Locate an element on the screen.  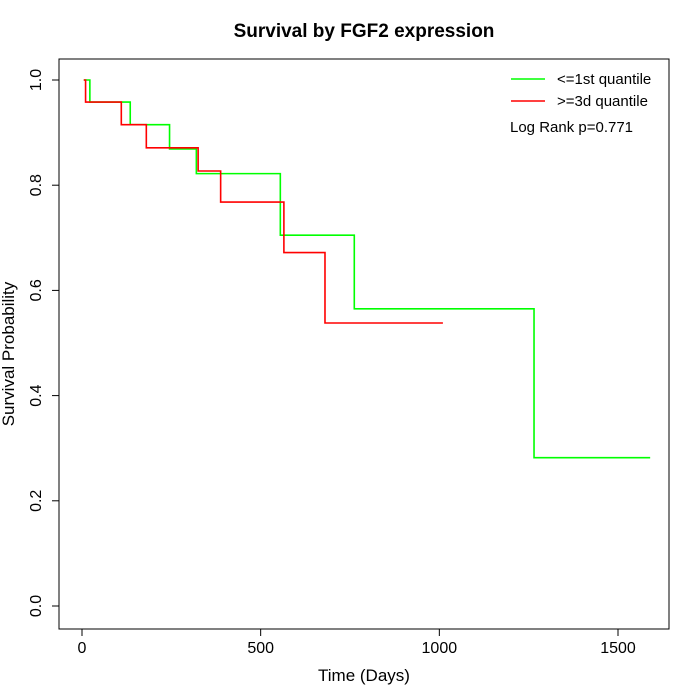
x-tick-label: 1000 is located at coordinates (440, 648).